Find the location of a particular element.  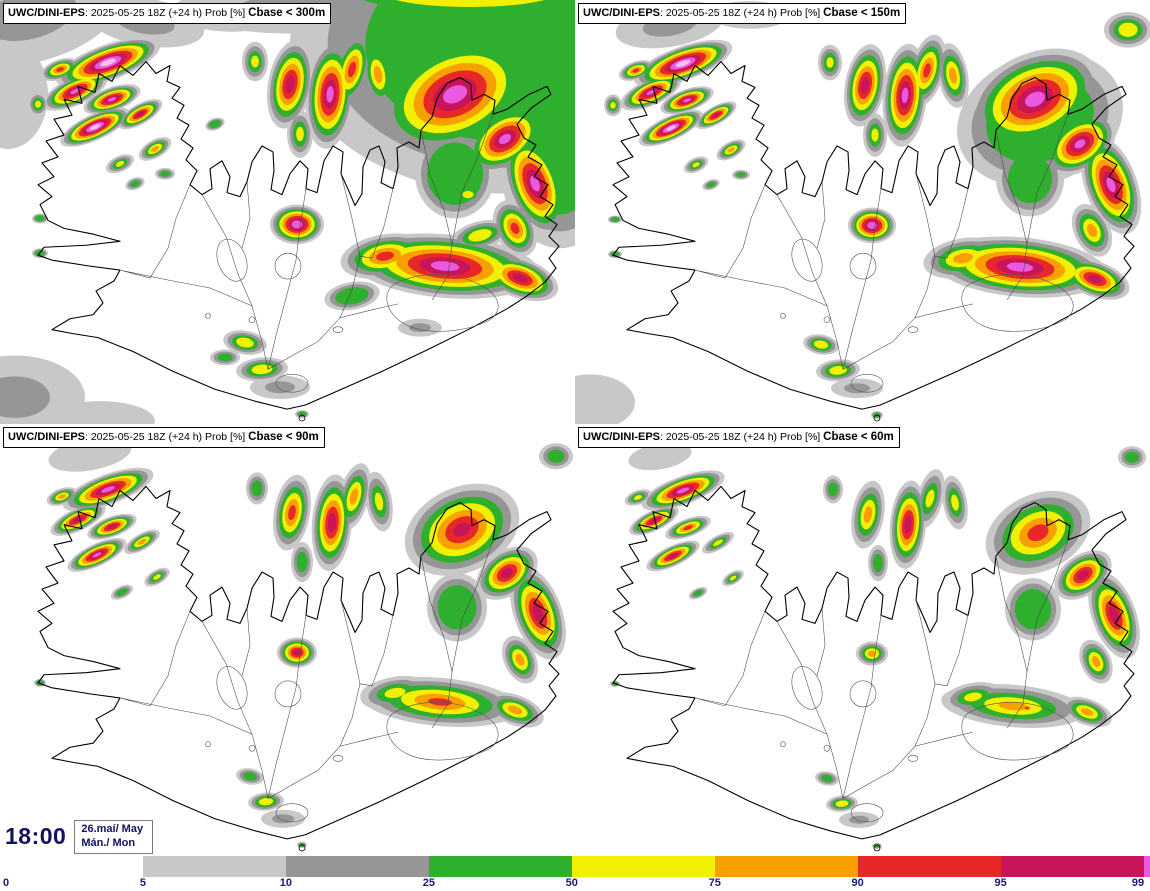

colorbar-ticks: 0 5 10 25 50 75 90 95 99 is located at coordinates (575, 884).